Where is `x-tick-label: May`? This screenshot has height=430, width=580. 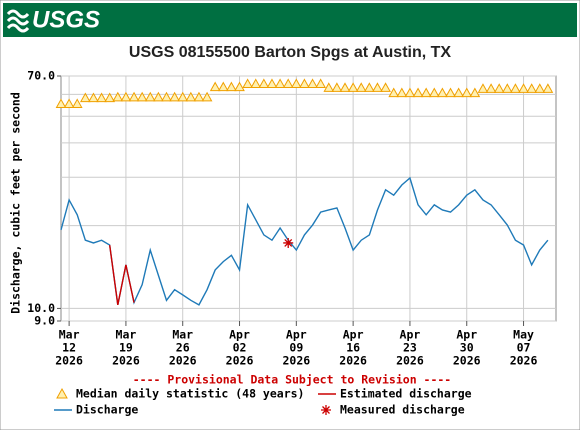 x-tick-label: May is located at coordinates (523, 335).